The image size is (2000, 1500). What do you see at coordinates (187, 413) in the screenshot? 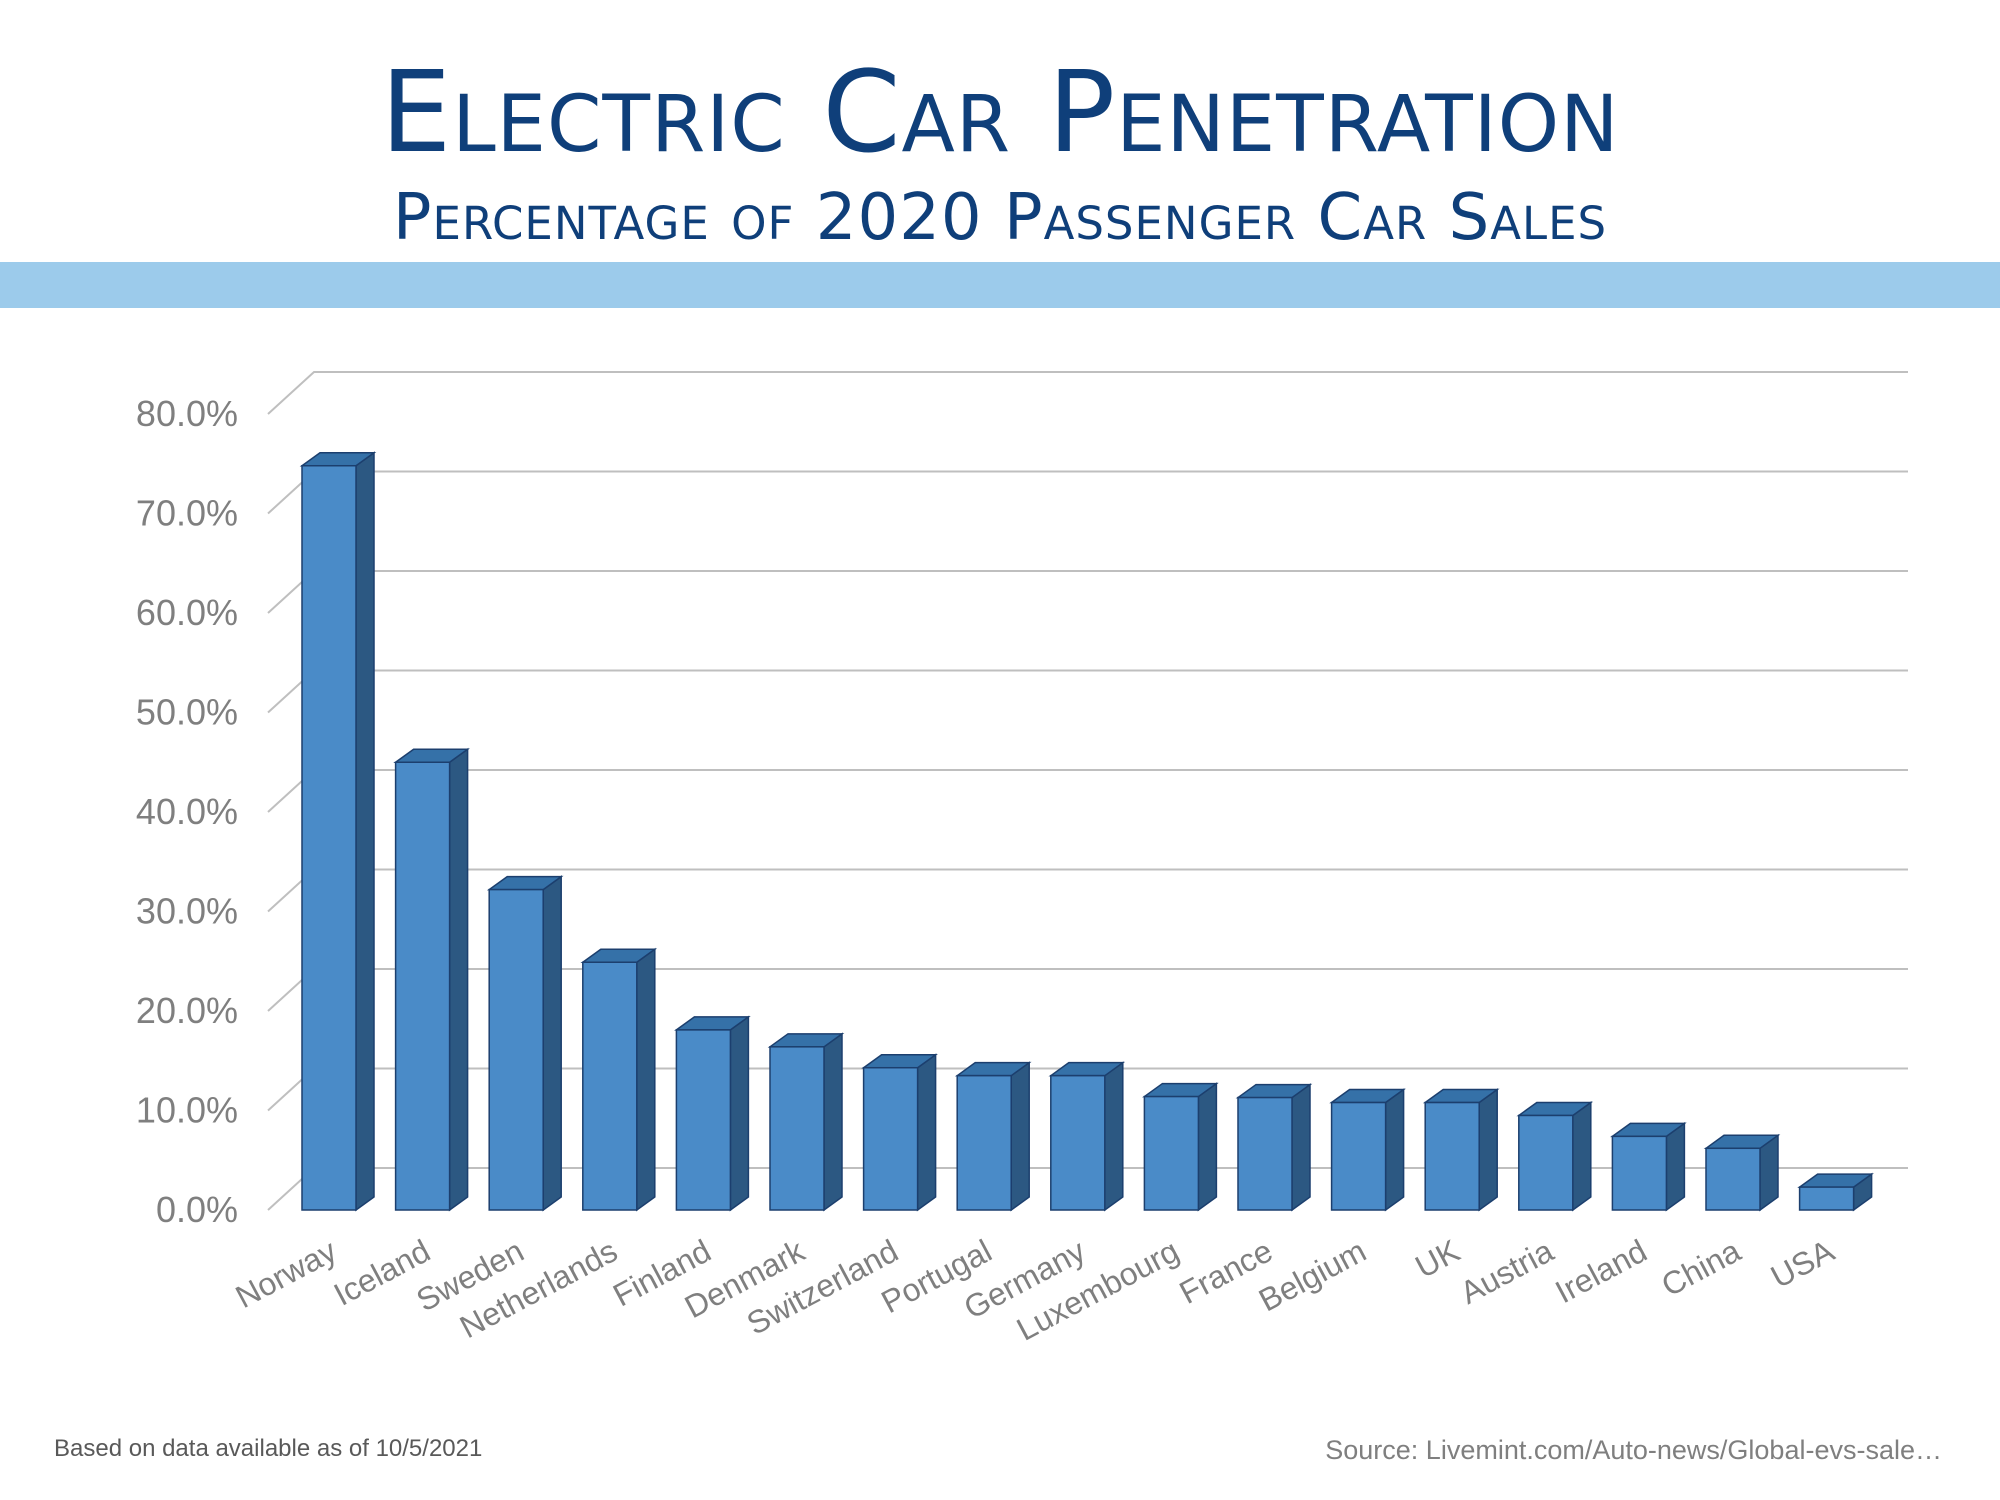
I see `y-tick-label: 80.0%` at bounding box center [187, 413].